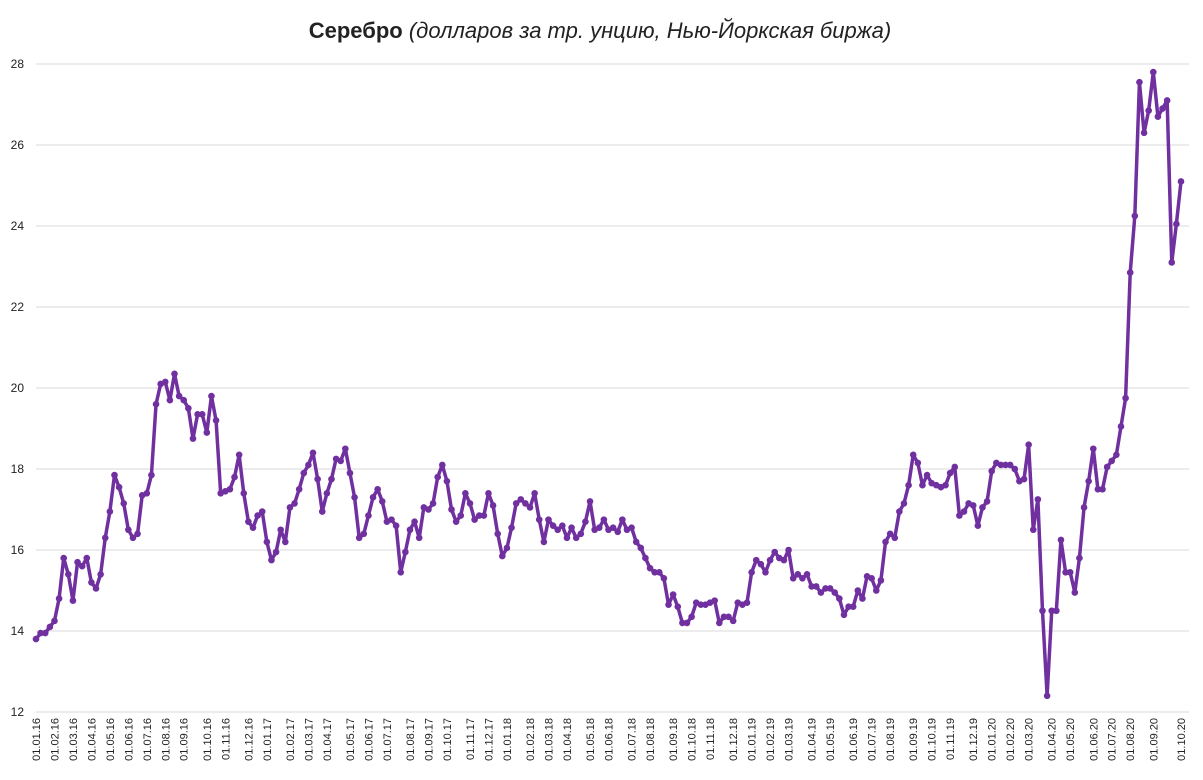 The image size is (1203, 780). Describe the element at coordinates (18, 550) in the screenshot. I see `y-tick-label: 16` at that location.